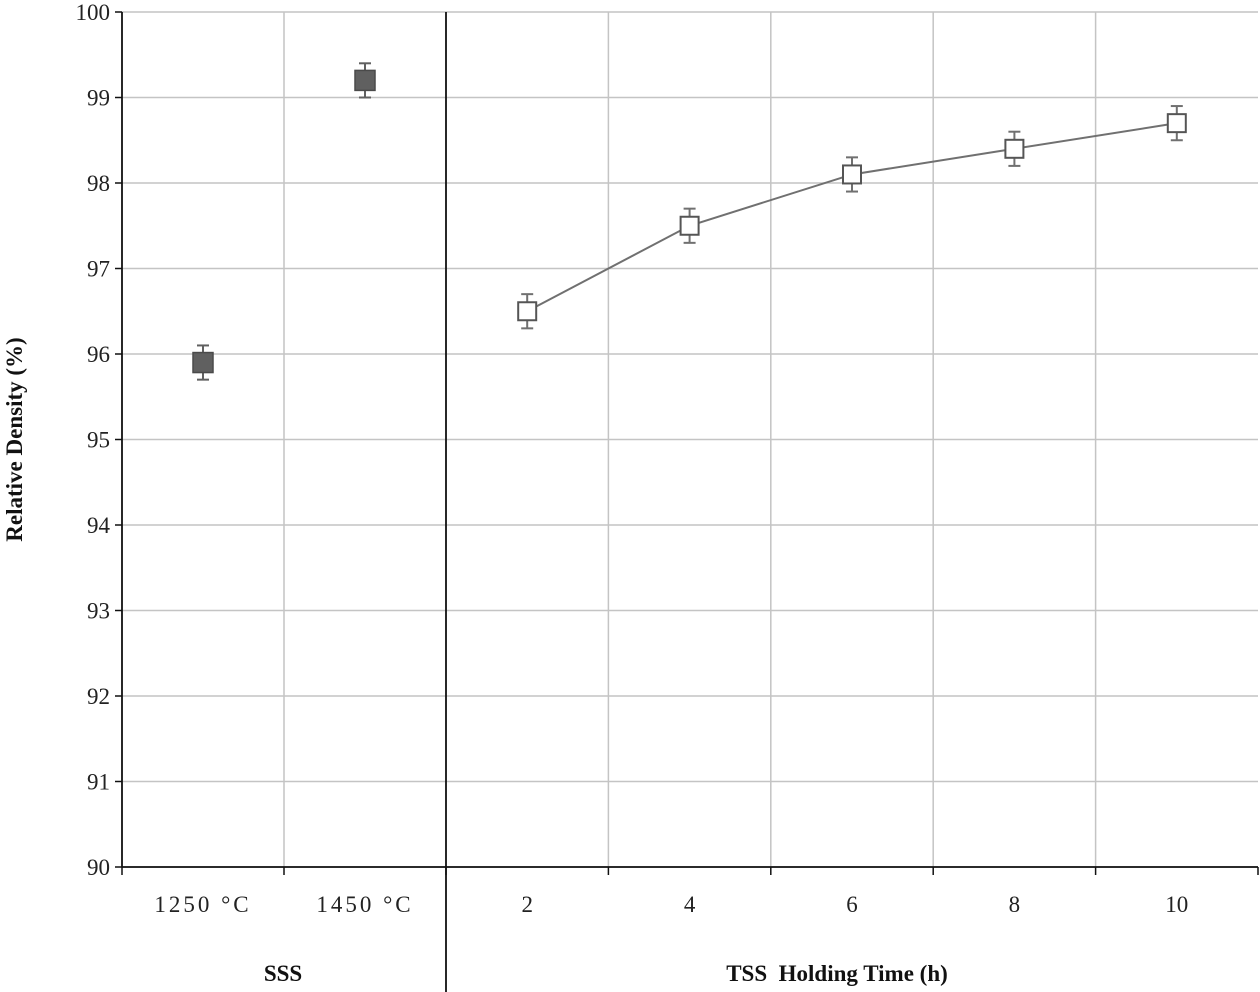  I want to click on y-axis-title: Relative Density (%), so click(14, 439).